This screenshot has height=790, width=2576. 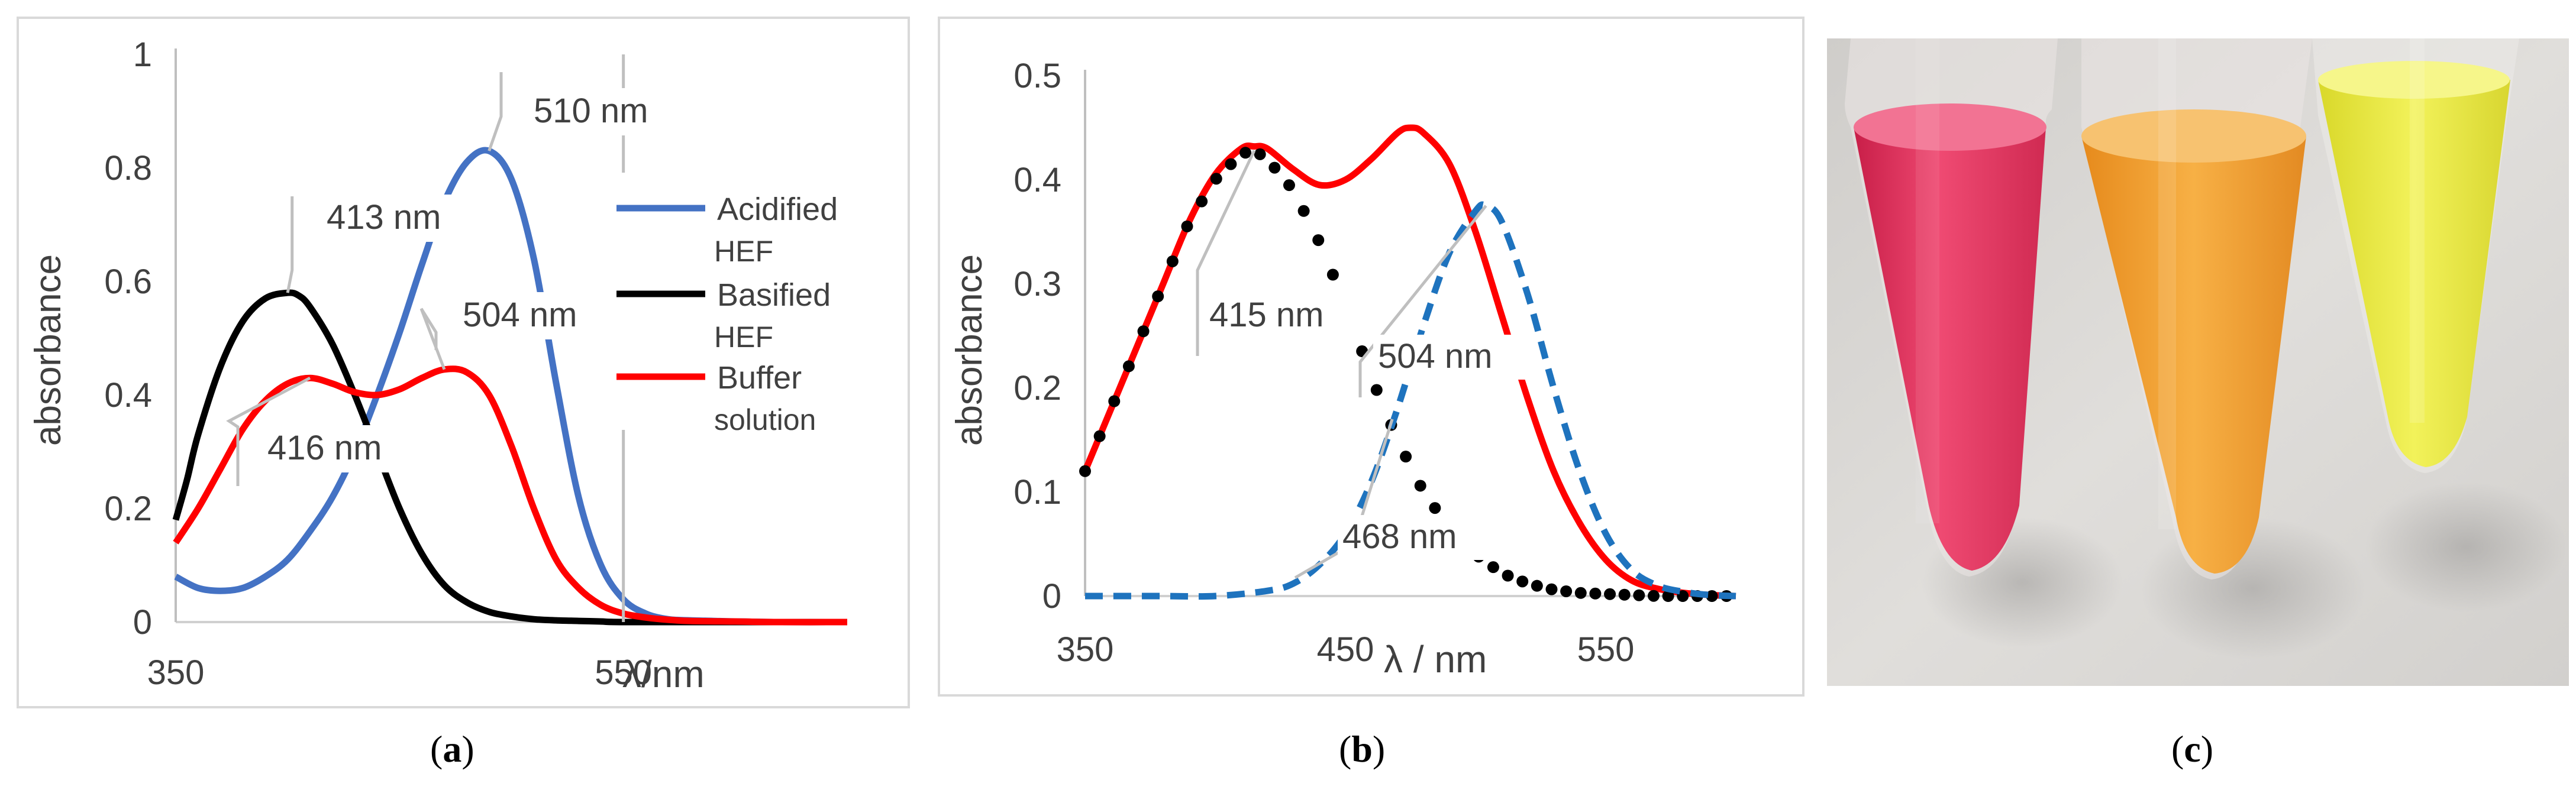 I want to click on series-basified-hef, so click(x=509, y=457).